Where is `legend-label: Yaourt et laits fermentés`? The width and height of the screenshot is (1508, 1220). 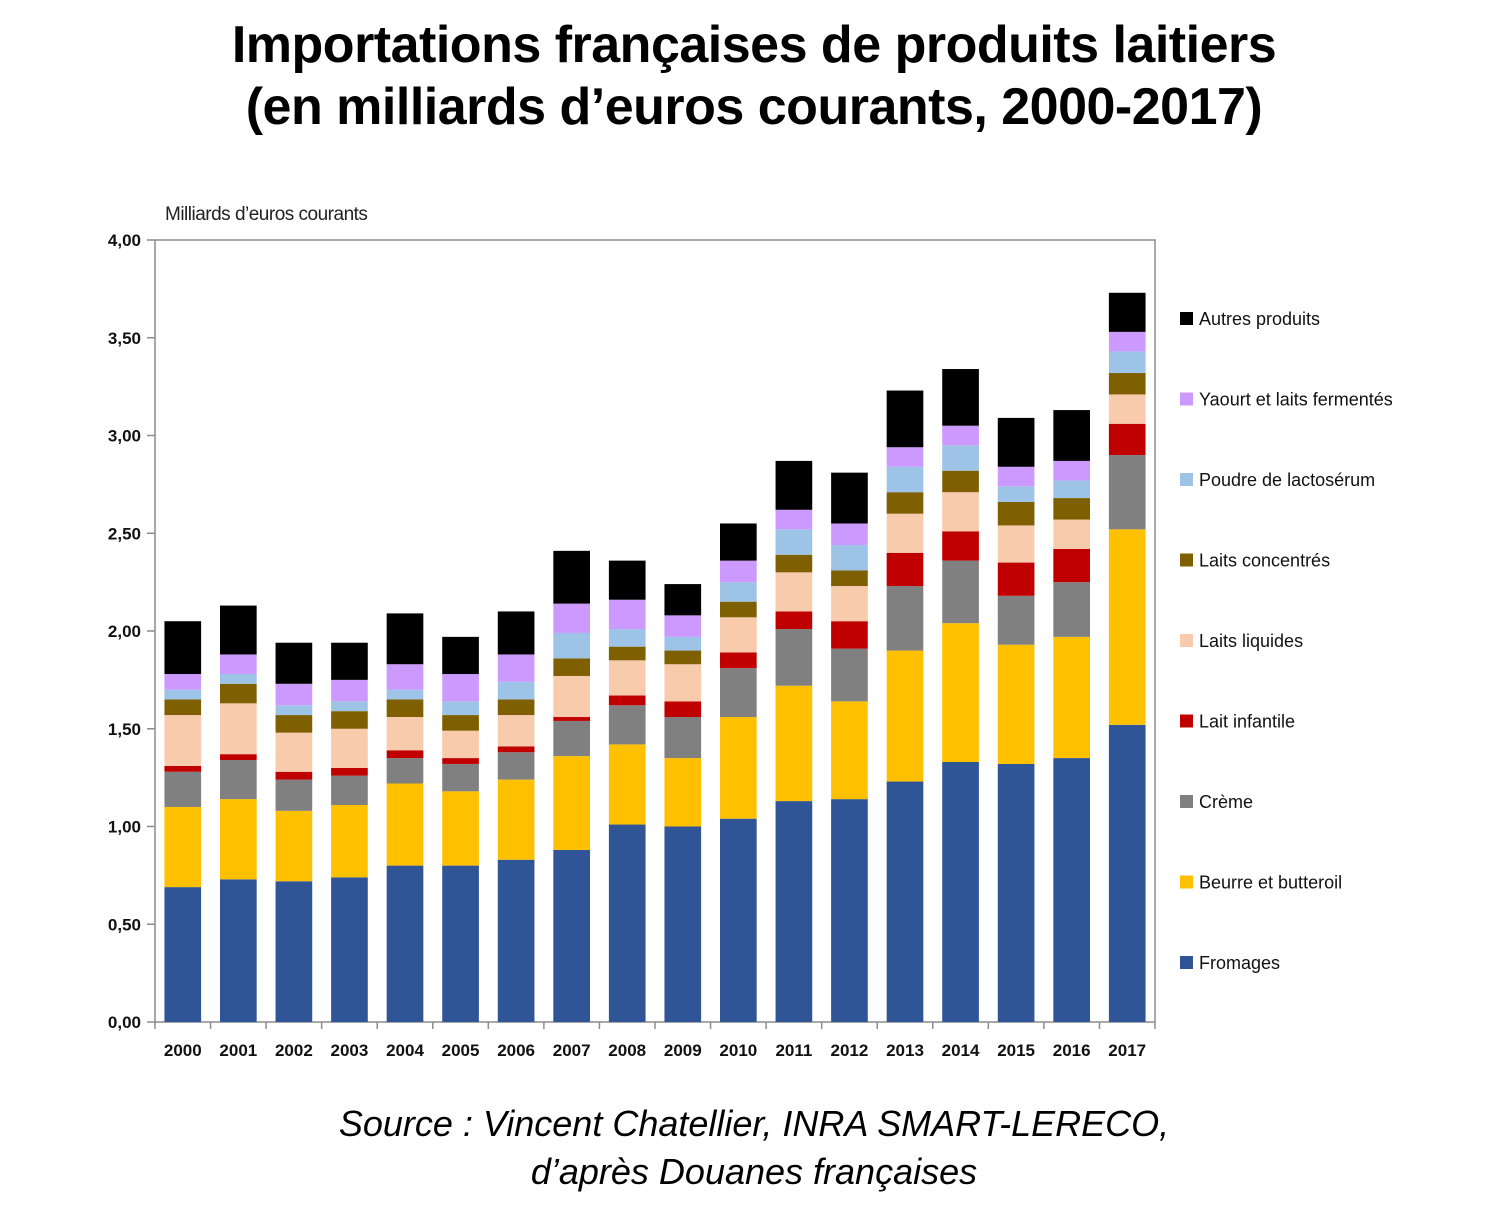 legend-label: Yaourt et laits fermentés is located at coordinates (1296, 400).